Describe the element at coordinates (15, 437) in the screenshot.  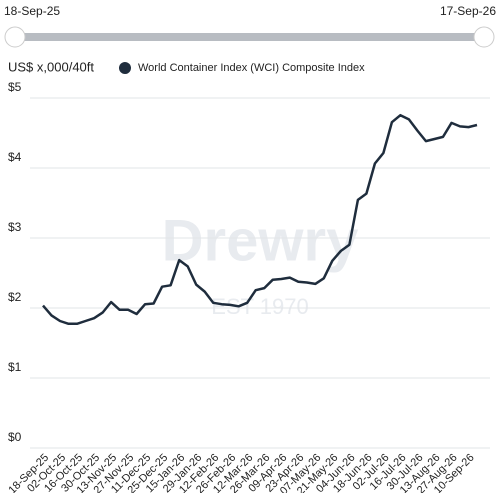
I see `y-tick-label: $0` at that location.